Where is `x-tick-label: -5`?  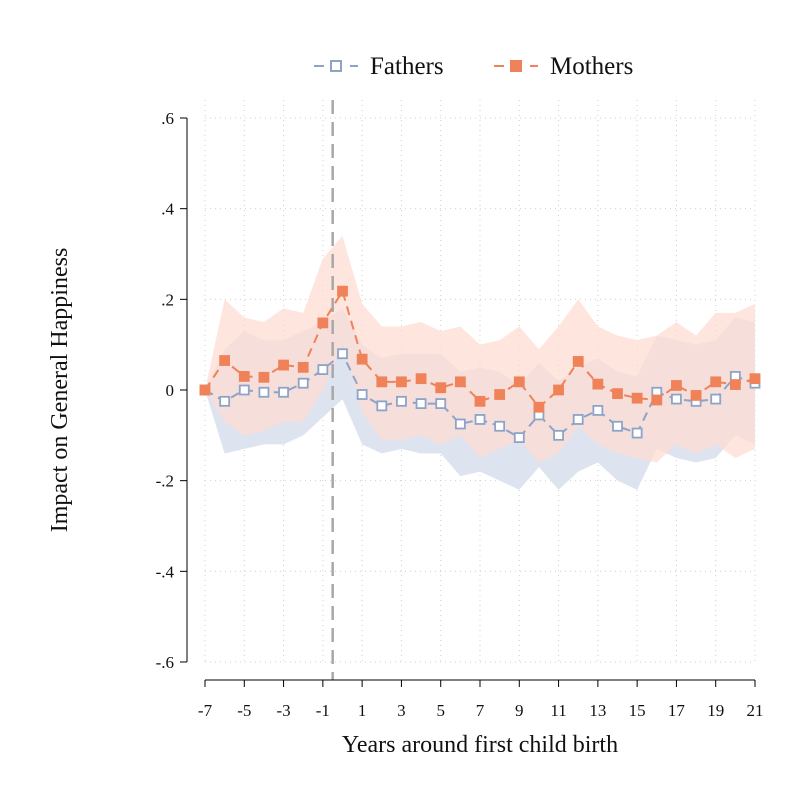 x-tick-label: -5 is located at coordinates (244, 710).